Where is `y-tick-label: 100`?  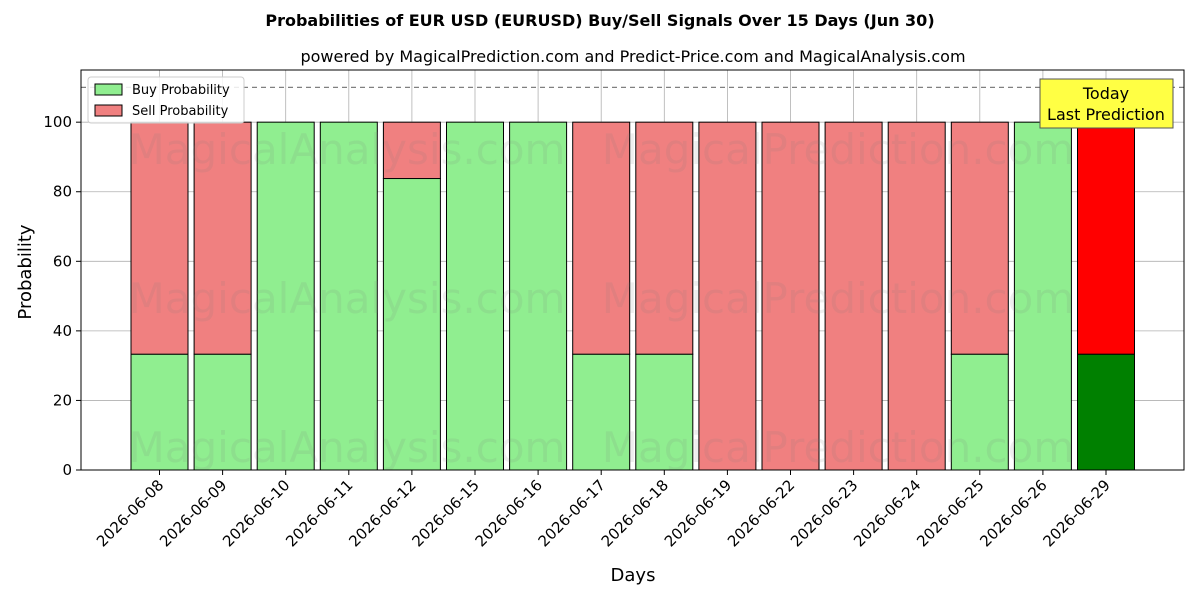 y-tick-label: 100 is located at coordinates (57, 122).